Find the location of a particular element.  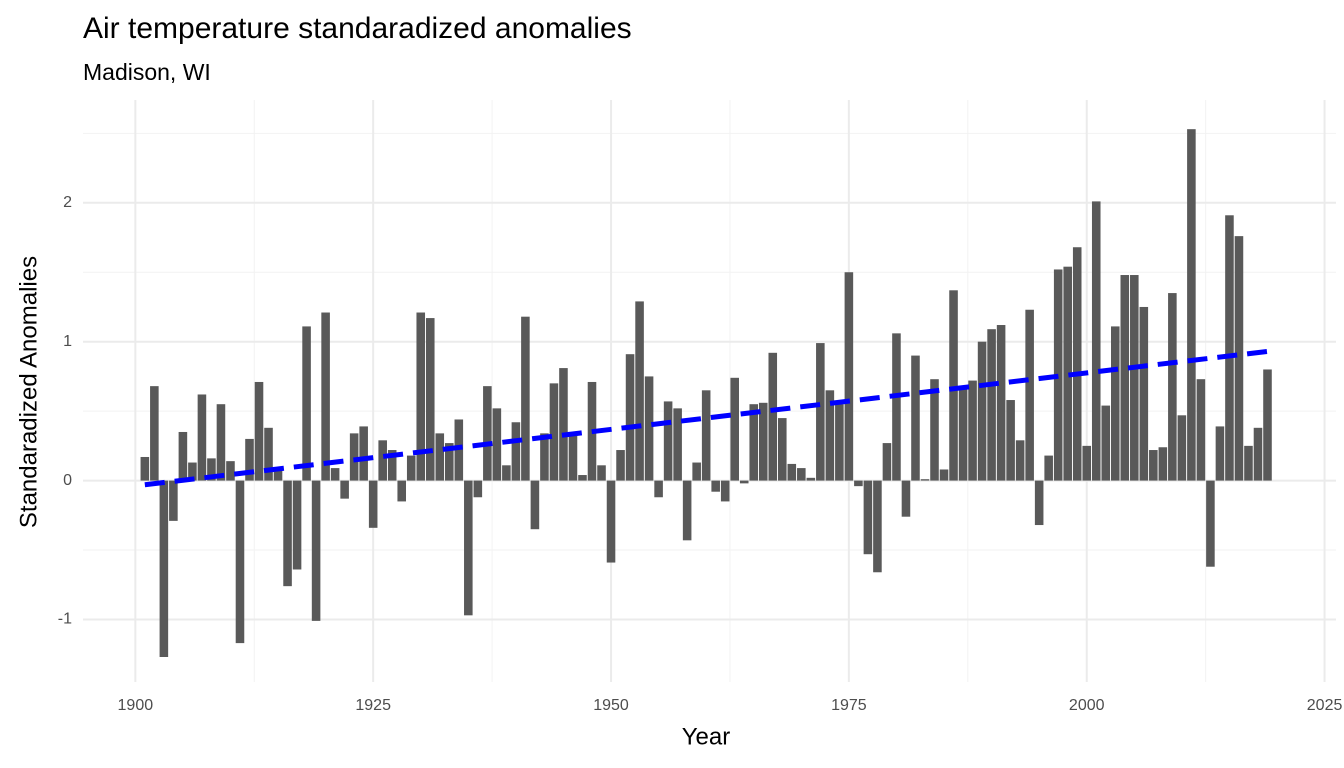

y-axis-title: Standaradized Anomalies is located at coordinates (28, 392).